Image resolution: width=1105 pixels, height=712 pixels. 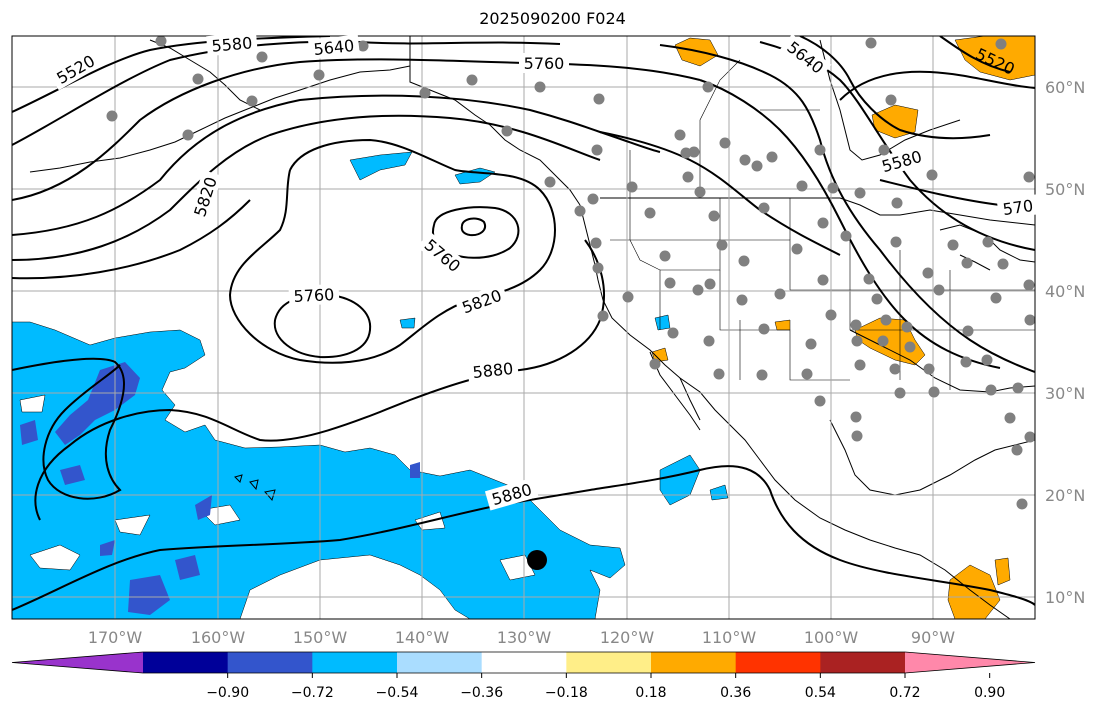 What do you see at coordinates (115, 637) in the screenshot?
I see `lon-label: 170°W` at bounding box center [115, 637].